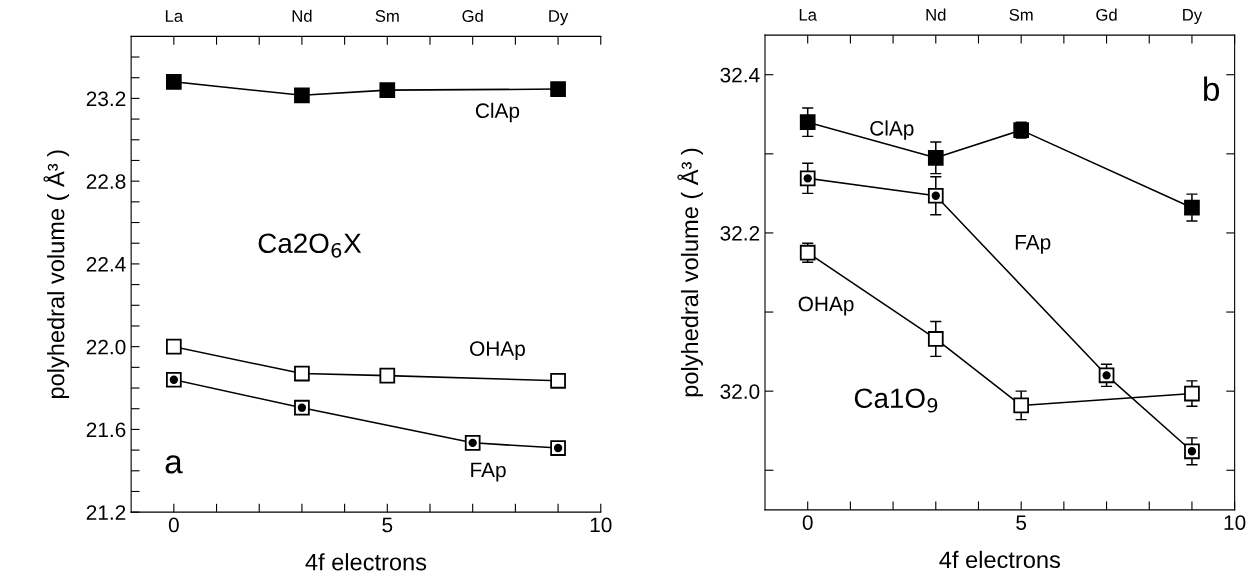  Describe the element at coordinates (174, 464) in the screenshot. I see `annotation: a` at that location.